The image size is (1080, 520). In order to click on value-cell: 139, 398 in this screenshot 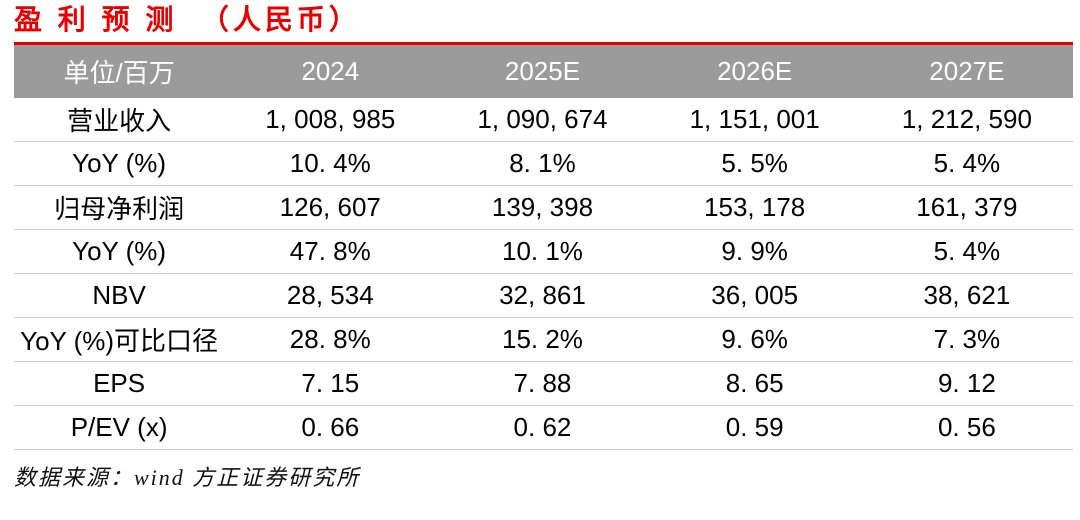, I will do `click(542, 207)`.